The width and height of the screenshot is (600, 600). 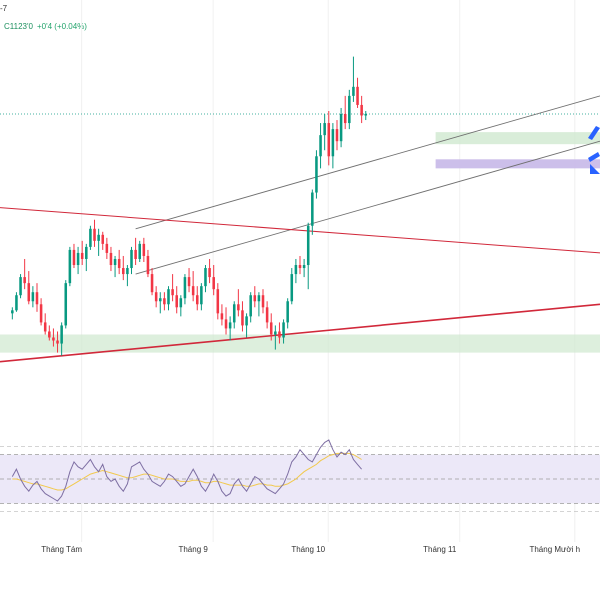 I want to click on demand-zone-green, so click(x=517, y=138).